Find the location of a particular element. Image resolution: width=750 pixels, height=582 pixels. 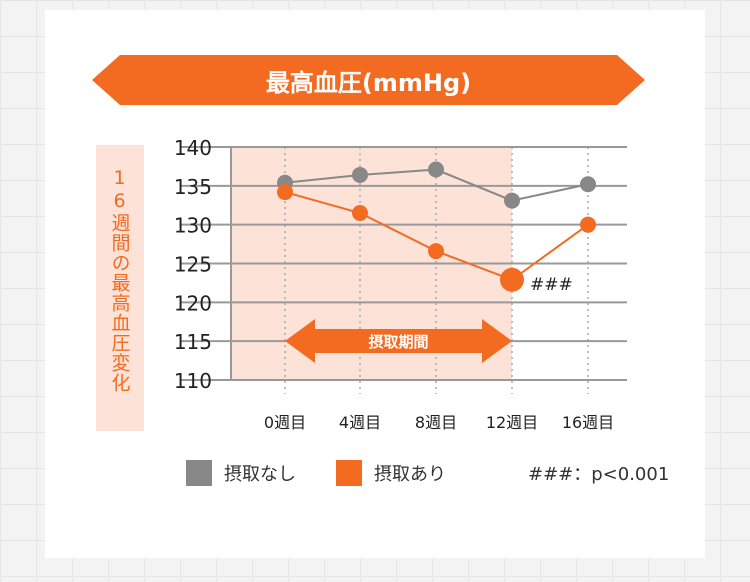

x-tick-label: 0週目 is located at coordinates (285, 422).